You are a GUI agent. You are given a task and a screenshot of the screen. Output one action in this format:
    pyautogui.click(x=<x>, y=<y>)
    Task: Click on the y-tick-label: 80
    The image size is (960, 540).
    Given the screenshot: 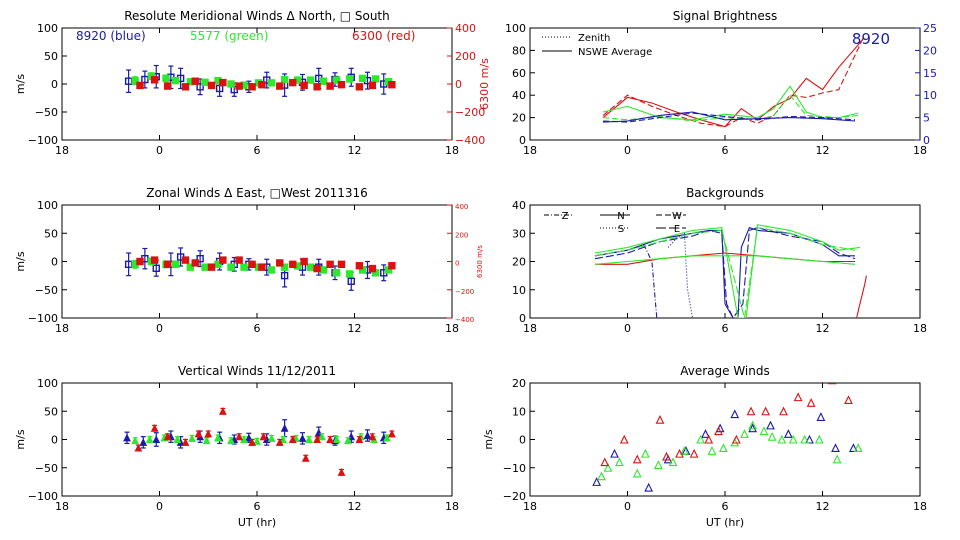 What is the action you would take?
    pyautogui.click(x=519, y=50)
    